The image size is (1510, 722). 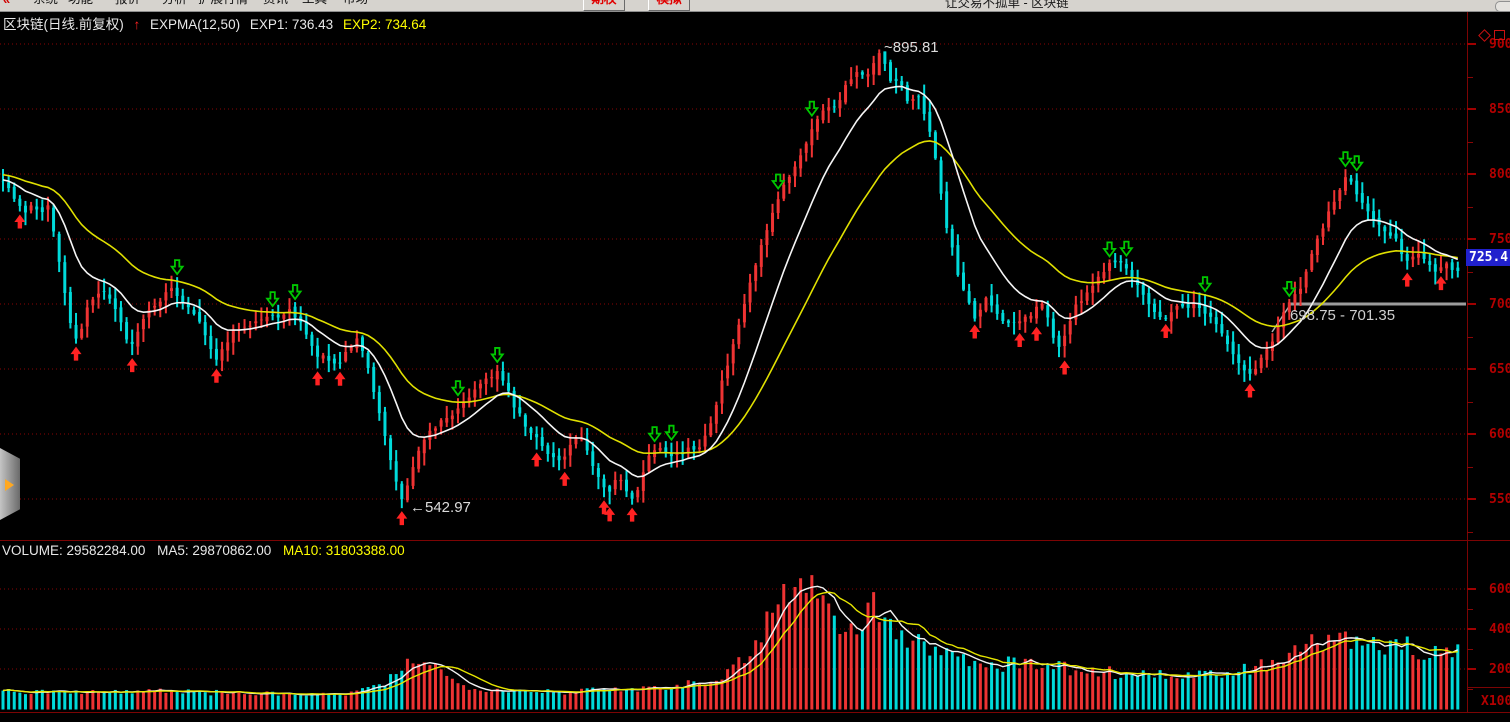 What do you see at coordinates (911, 47) in the screenshot?
I see `high-price-annotation: ~895.81` at bounding box center [911, 47].